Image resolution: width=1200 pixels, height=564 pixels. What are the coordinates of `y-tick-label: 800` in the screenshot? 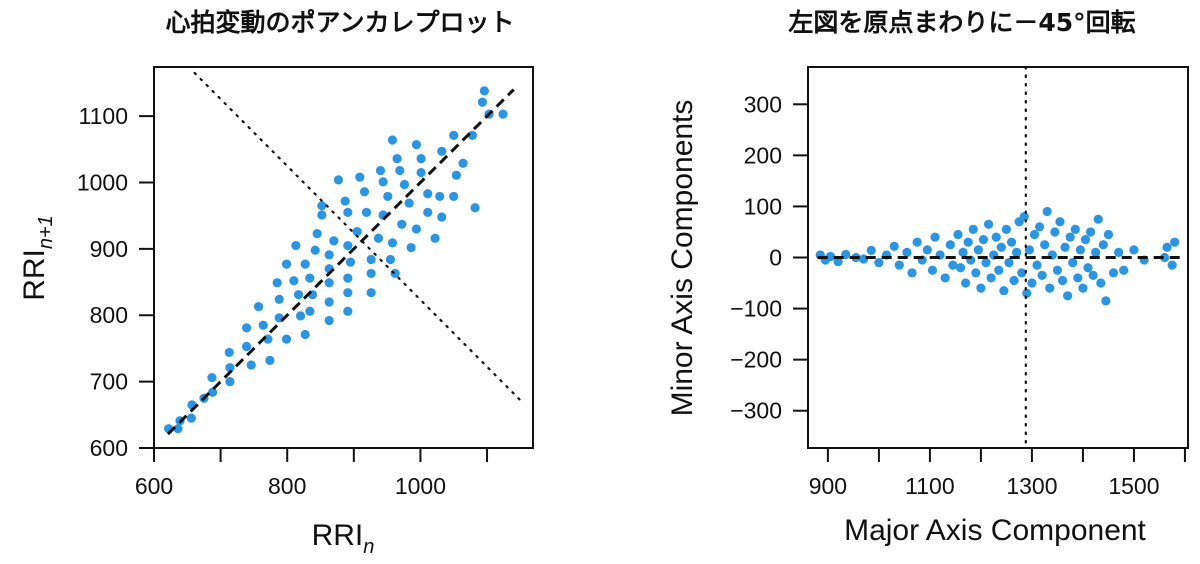 It's located at (109, 315).